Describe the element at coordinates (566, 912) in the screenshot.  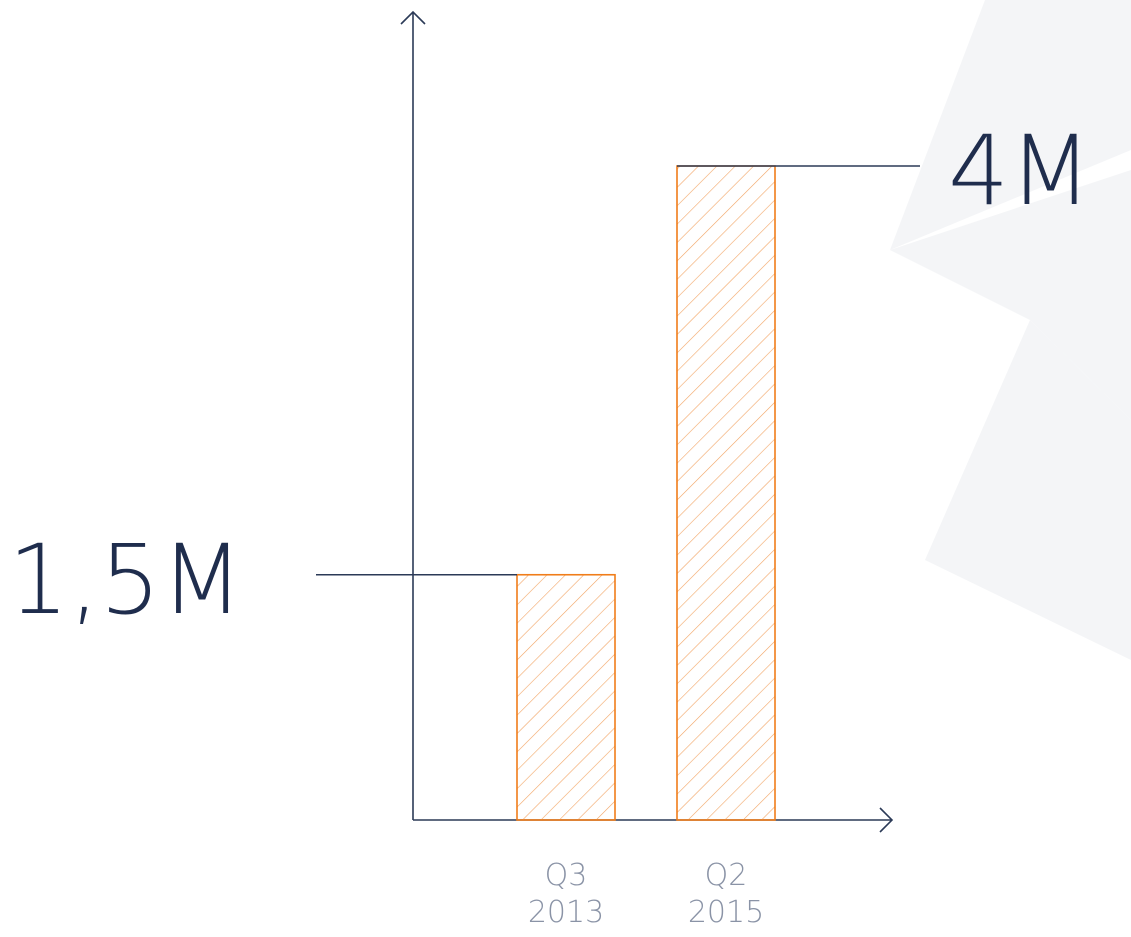
I see `x-tick-label: 2013` at that location.